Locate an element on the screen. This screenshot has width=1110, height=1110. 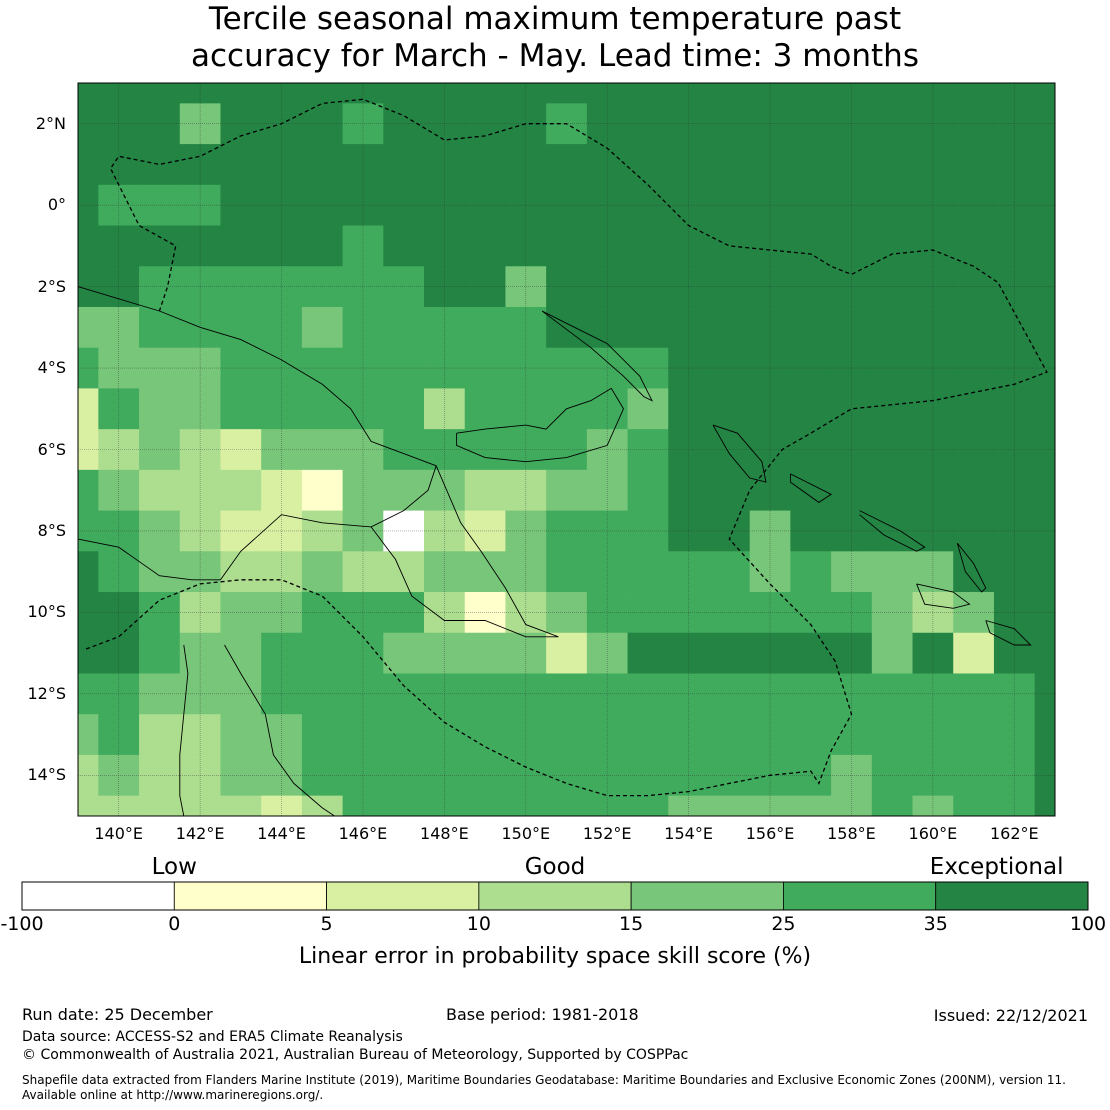
longitude-tick-label: 158°E is located at coordinates (851, 833).